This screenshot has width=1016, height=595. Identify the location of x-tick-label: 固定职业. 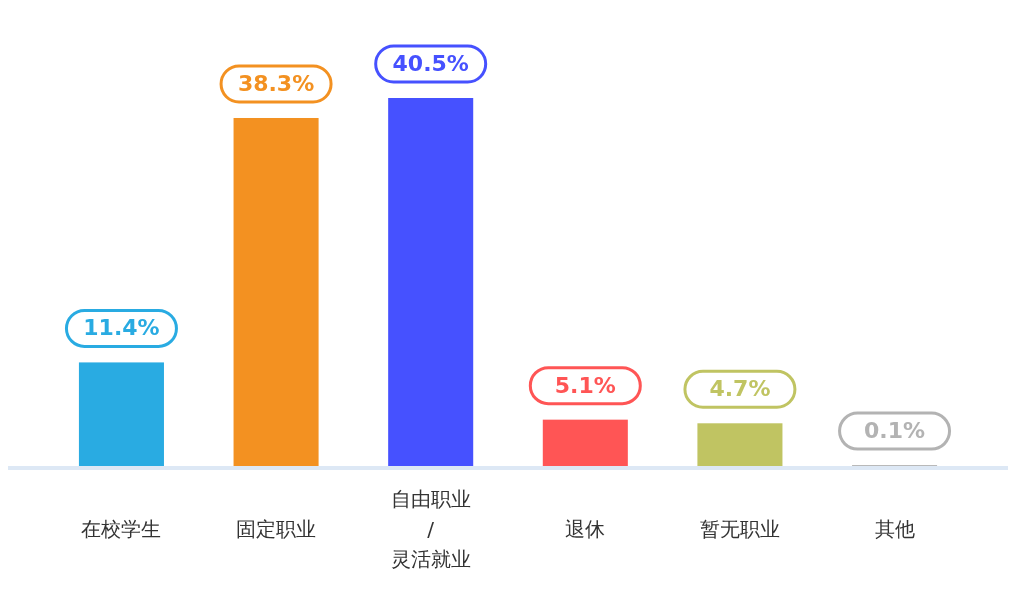
(276, 529).